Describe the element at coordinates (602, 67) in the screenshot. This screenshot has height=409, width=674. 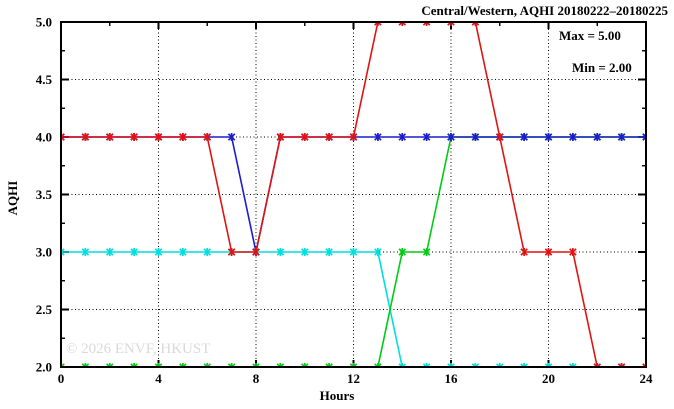
I see `min-value-label: Min = 2.00` at that location.